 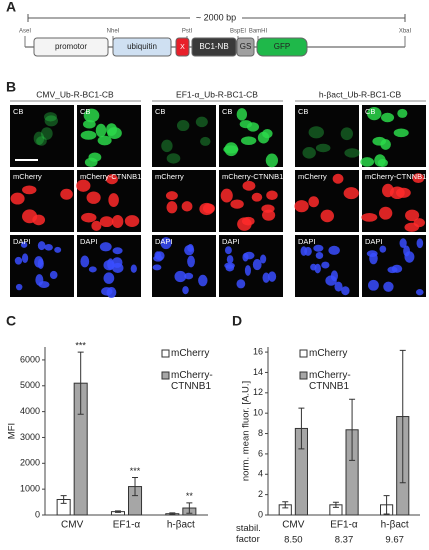 I want to click on y-tick-label: 3000, so click(x=30, y=437).